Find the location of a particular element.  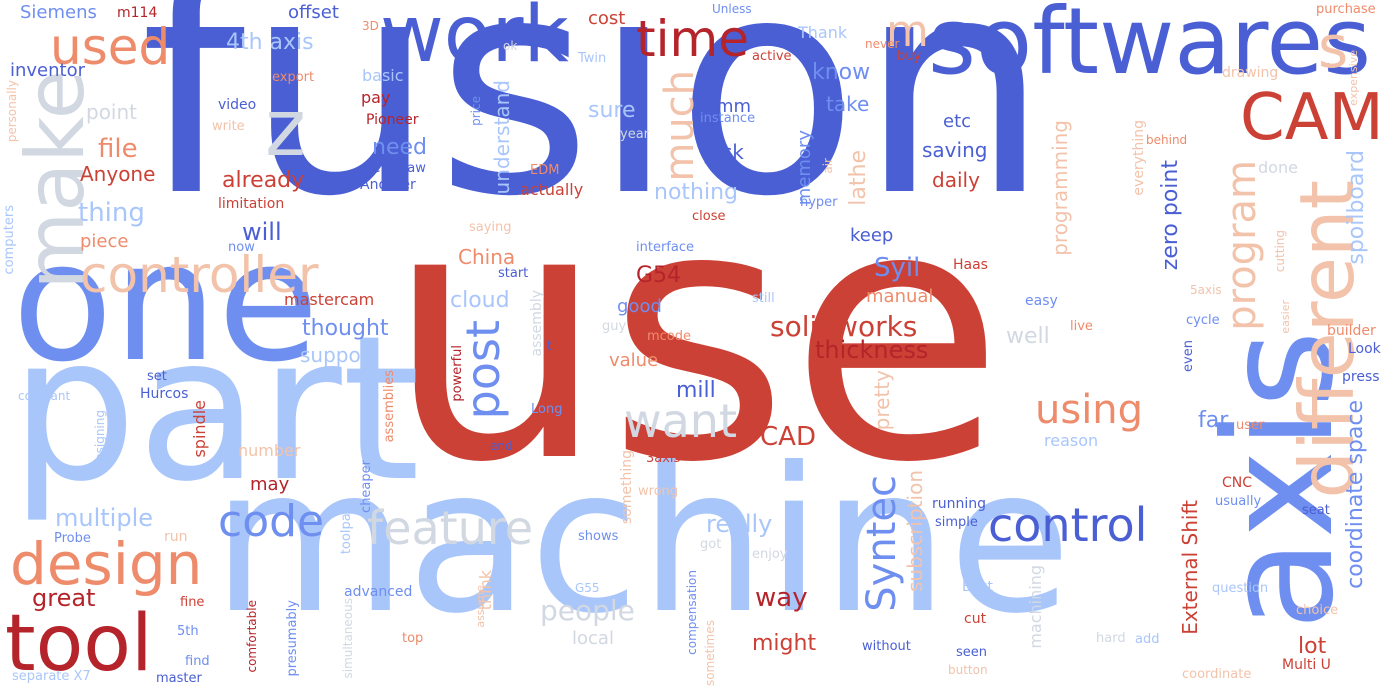

word: hard is located at coordinates (1111, 638).